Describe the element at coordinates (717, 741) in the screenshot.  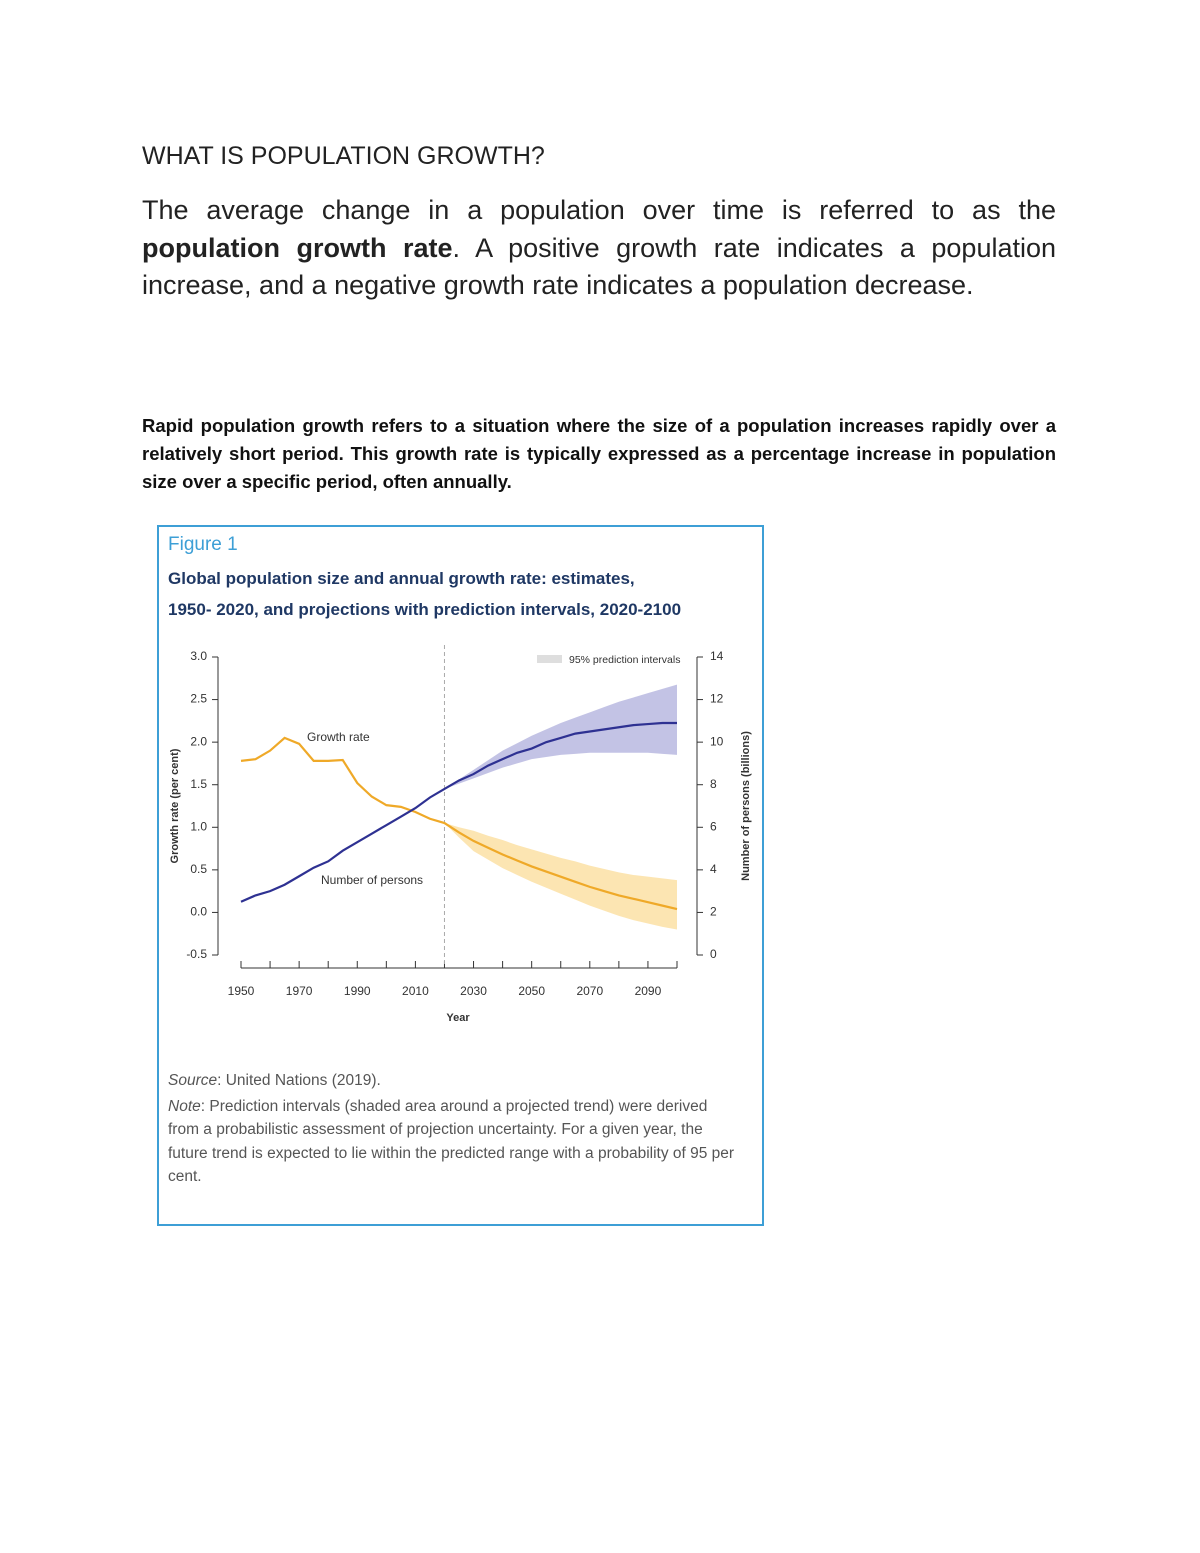
I see `y2-tick-label: 10` at that location.